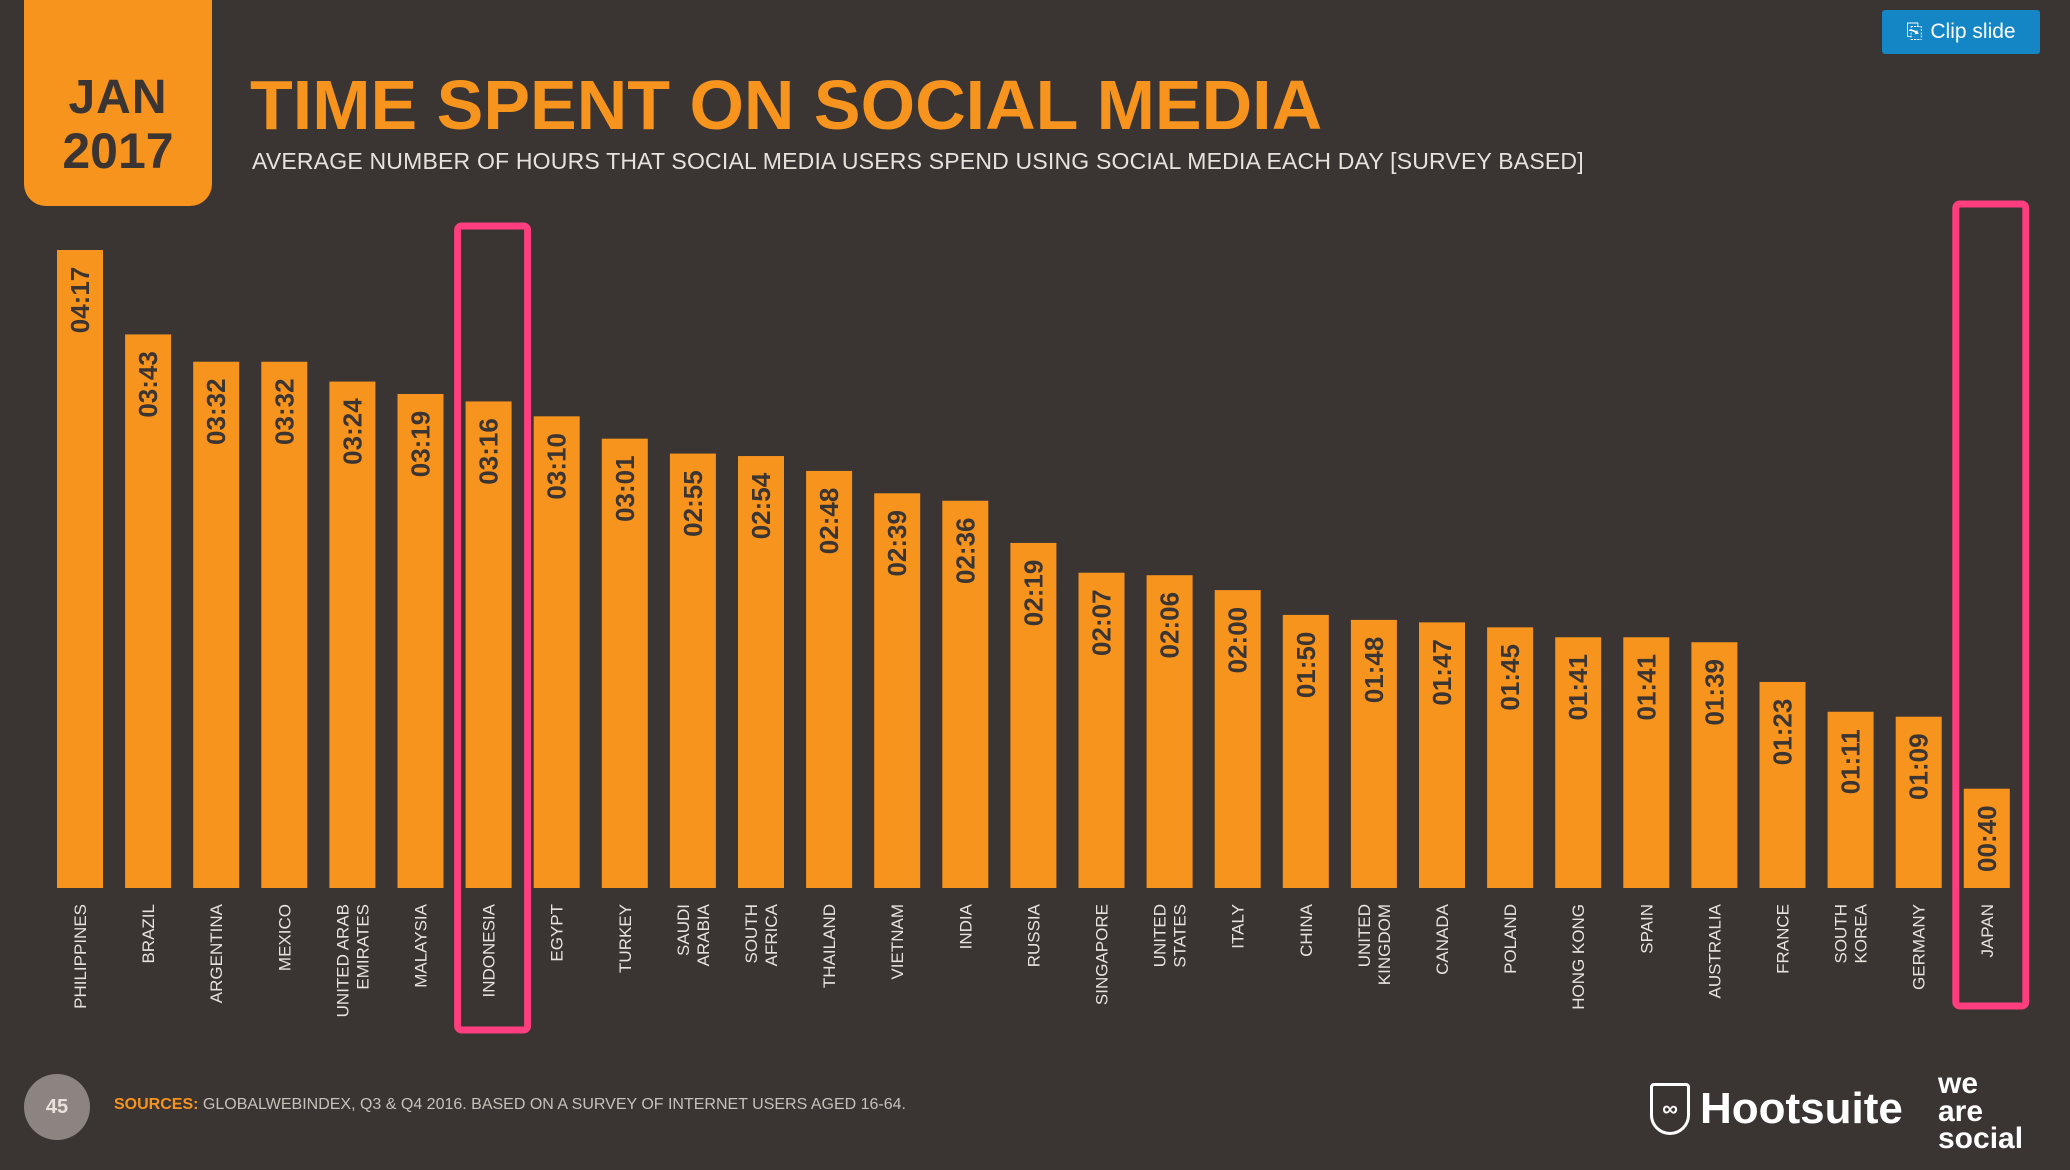 The height and width of the screenshot is (1170, 2070). Describe the element at coordinates (1306, 665) in the screenshot. I see `bar-value-china: 01:50` at that location.